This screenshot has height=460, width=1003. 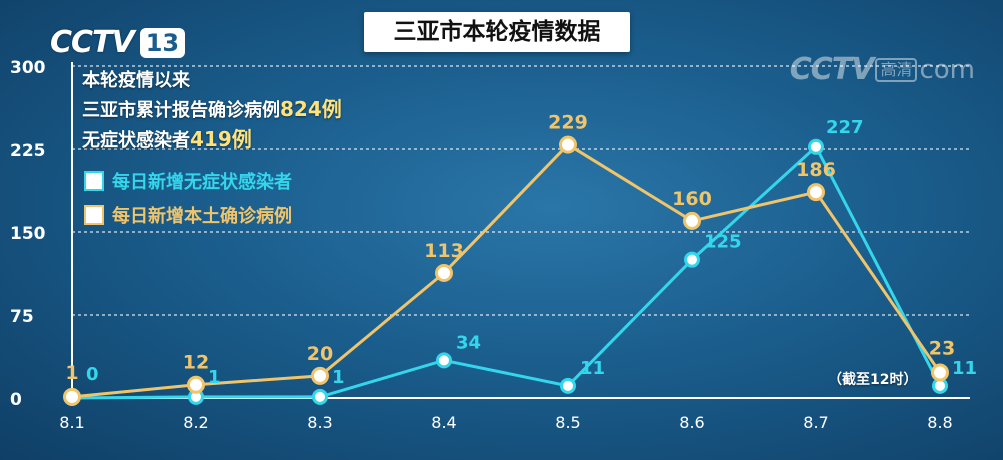 What do you see at coordinates (28, 234) in the screenshot?
I see `y-tick-label: 150` at bounding box center [28, 234].